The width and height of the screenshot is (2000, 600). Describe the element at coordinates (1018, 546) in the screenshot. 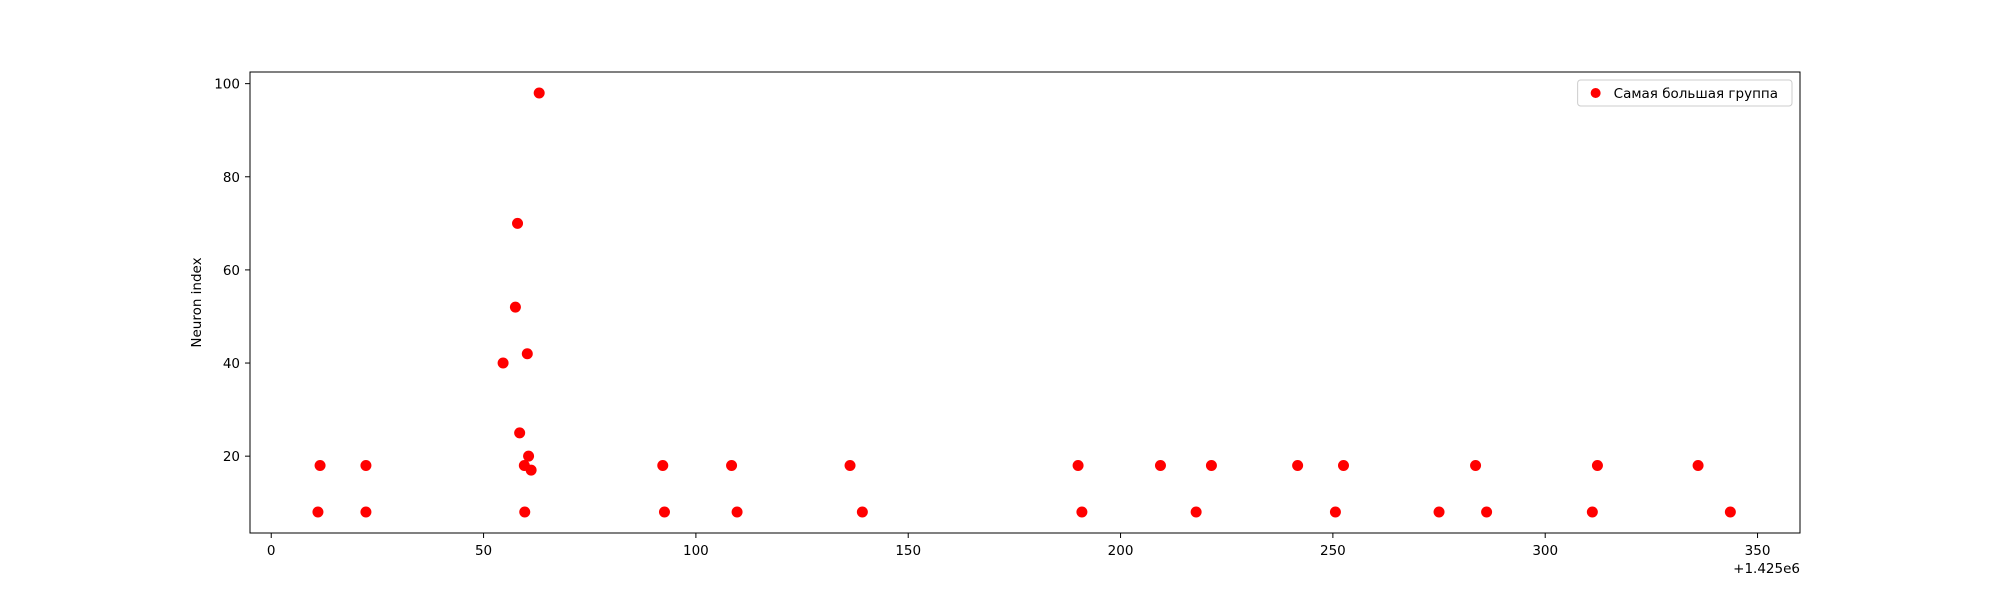

I see `x-axis: 0 50 100 150 200 250 300 350` at that location.